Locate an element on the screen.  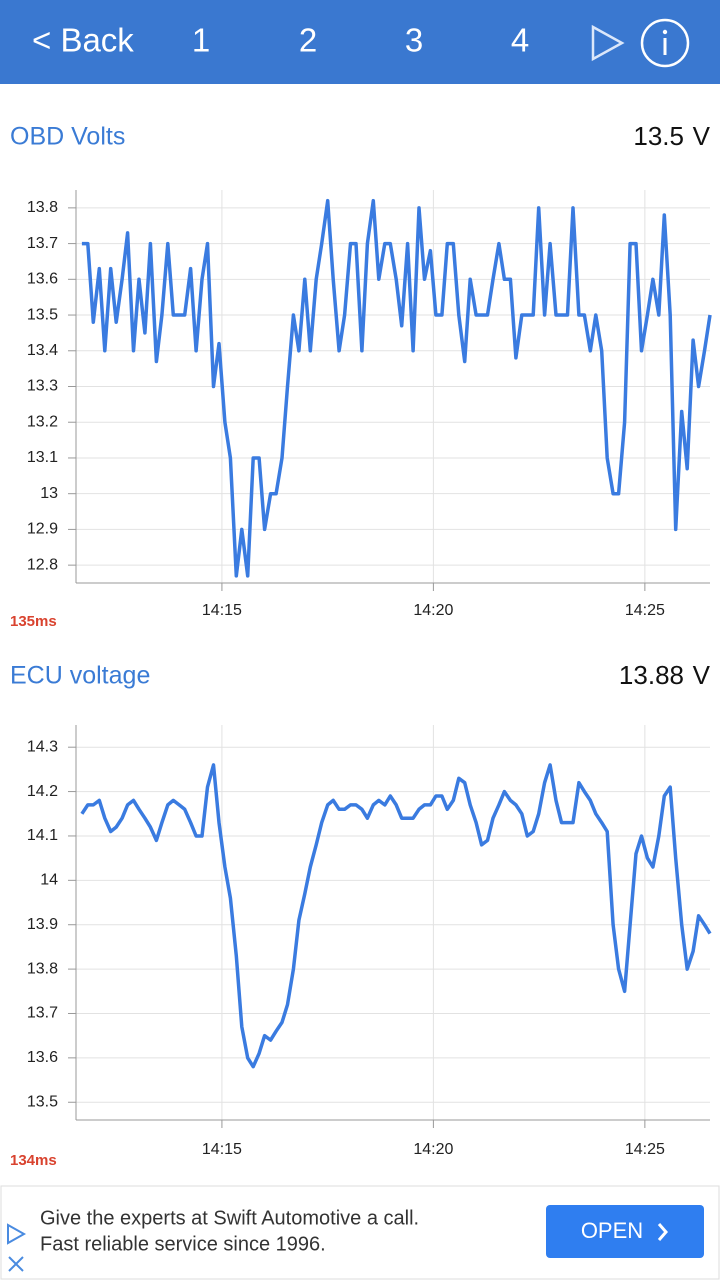
y-tick-label: 14.2 is located at coordinates (42, 791).